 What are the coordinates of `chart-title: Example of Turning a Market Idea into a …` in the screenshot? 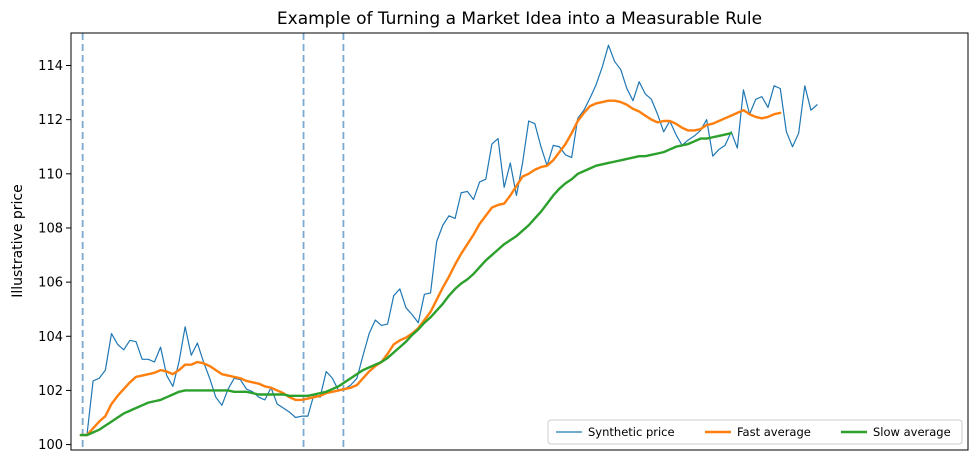 It's located at (519, 19).